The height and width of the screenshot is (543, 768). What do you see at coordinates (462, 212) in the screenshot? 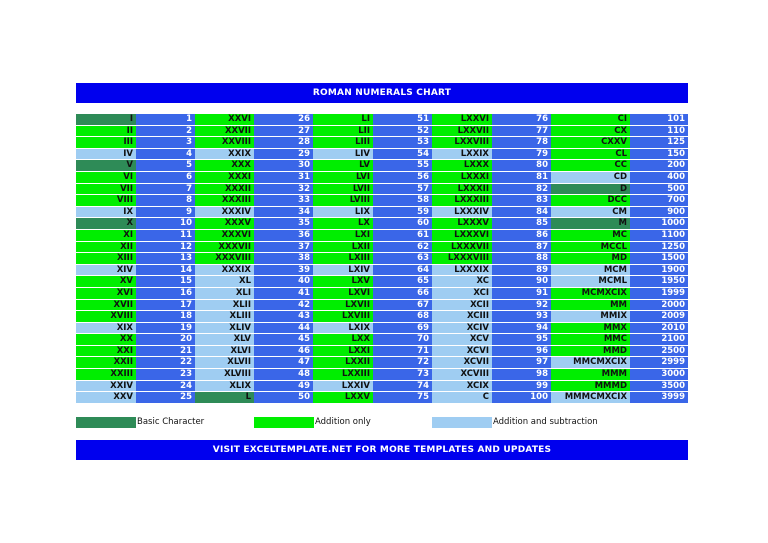
I see `roman-numeral-cell: LXXXIV` at bounding box center [462, 212].